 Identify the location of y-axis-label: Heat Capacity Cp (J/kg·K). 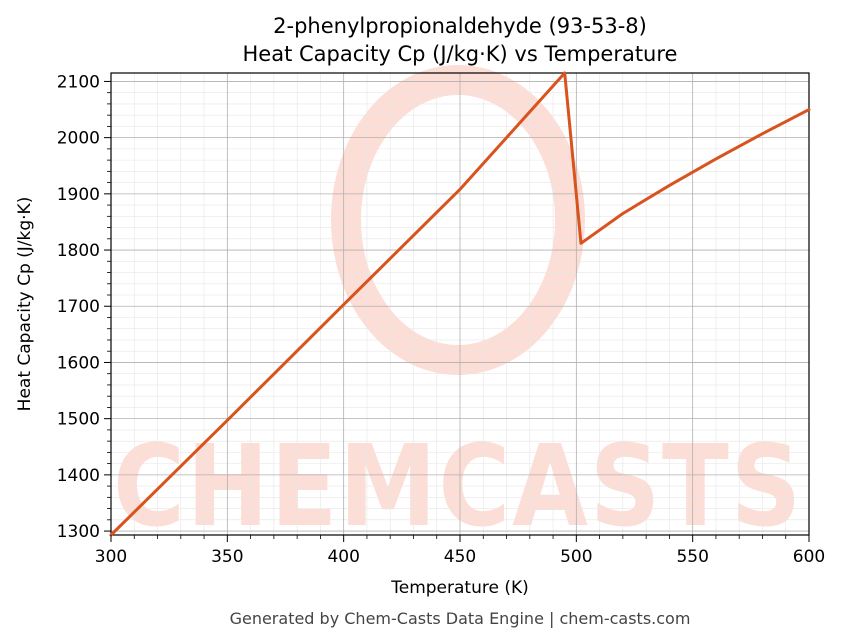
(25, 304).